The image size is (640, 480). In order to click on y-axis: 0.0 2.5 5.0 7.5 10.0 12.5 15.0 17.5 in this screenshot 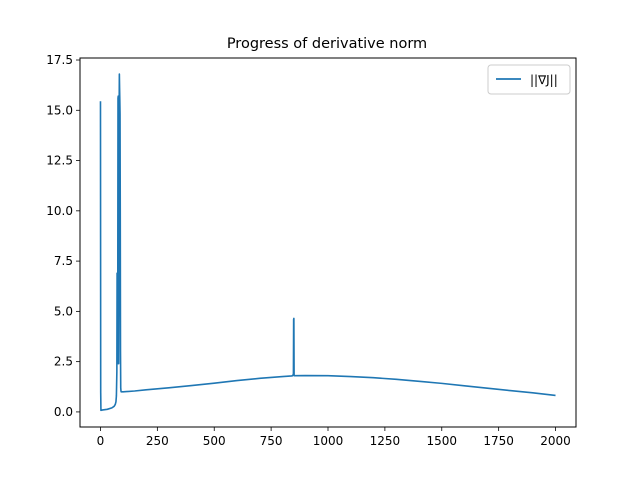, I will do `click(63, 236)`.